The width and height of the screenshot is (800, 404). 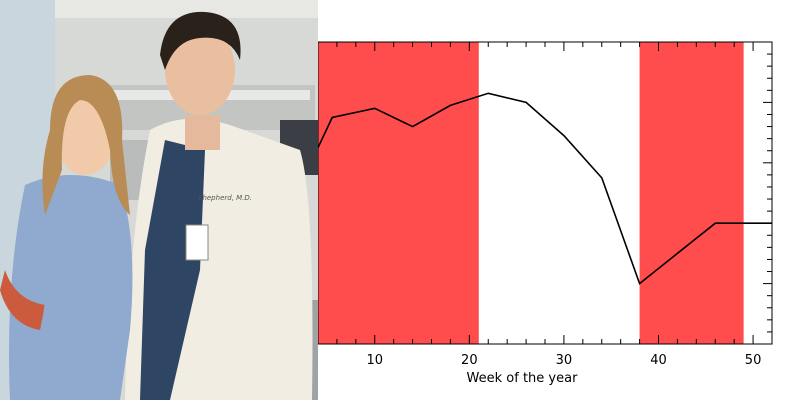 I want to click on woman-hair, so click(x=86, y=145).